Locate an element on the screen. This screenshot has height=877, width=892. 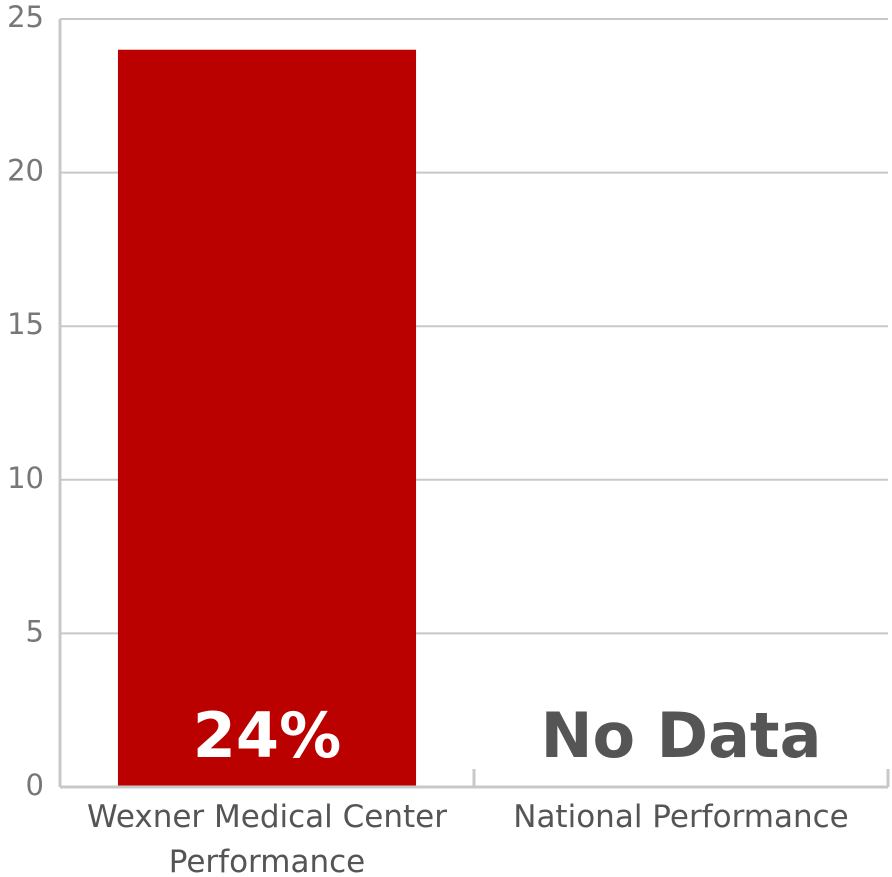
value-label: 24% is located at coordinates (267, 735).